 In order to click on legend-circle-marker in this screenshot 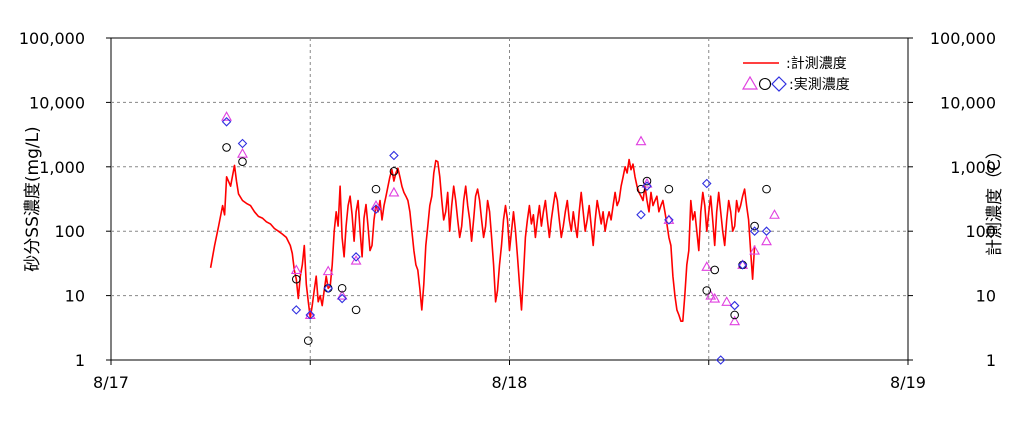, I will do `click(765, 84)`.